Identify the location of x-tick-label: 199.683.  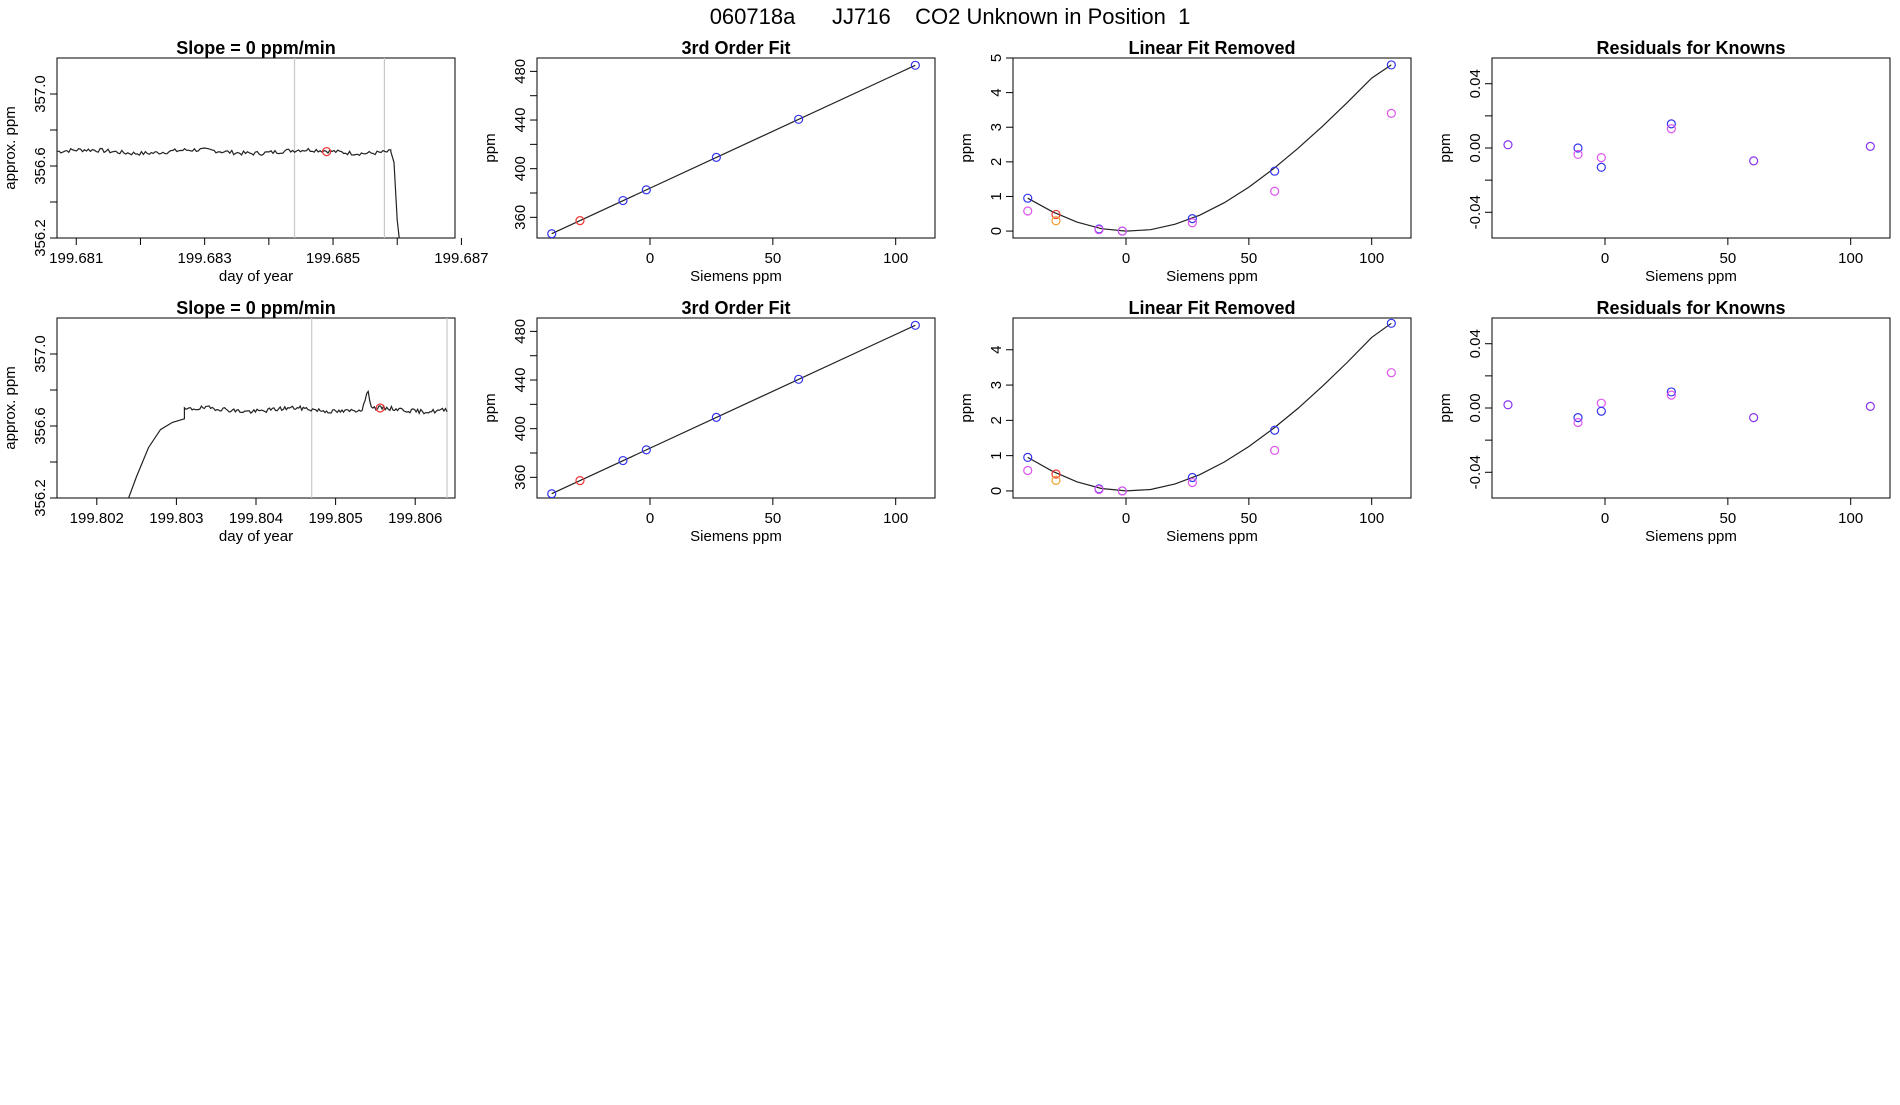
(205, 258).